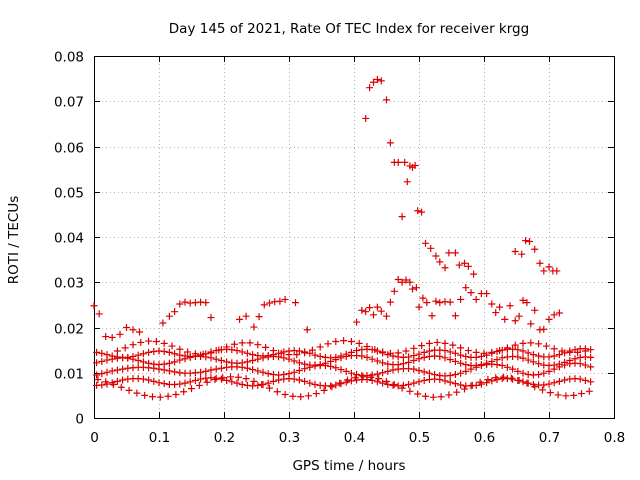 Image resolution: width=640 pixels, height=480 pixels. Describe the element at coordinates (69, 239) in the screenshot. I see `y-tick-labels: 0 0.01 0.02 0.03 0.04 0.05 0.06 0.07 0.08` at that location.